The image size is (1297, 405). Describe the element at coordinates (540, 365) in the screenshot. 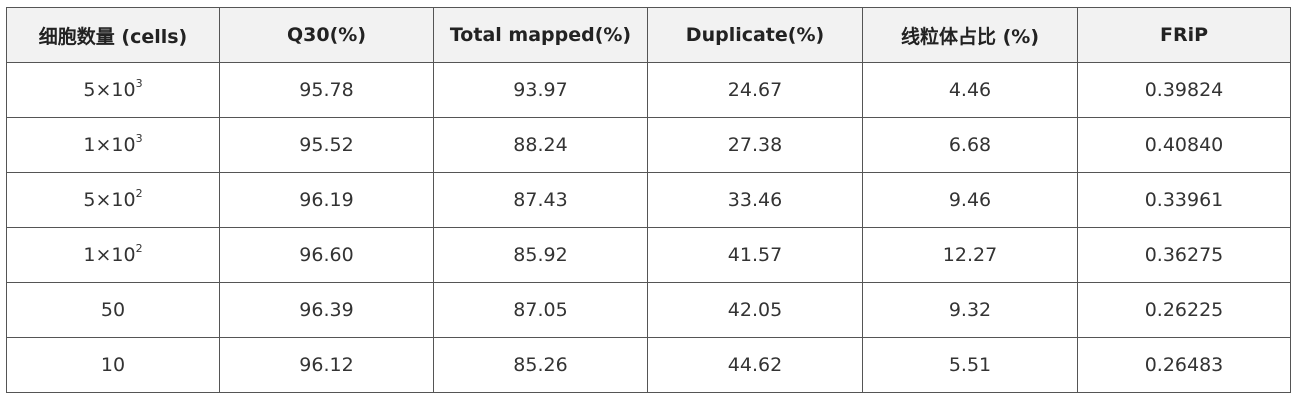

I see `table-cell: 85.26` at that location.